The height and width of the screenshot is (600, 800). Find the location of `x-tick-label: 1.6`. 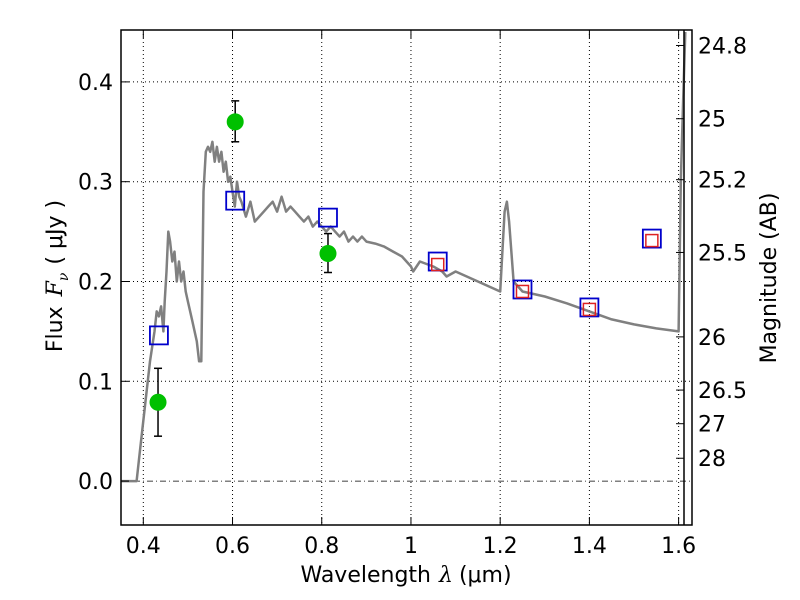

x-tick-label: 1.6 is located at coordinates (678, 546).